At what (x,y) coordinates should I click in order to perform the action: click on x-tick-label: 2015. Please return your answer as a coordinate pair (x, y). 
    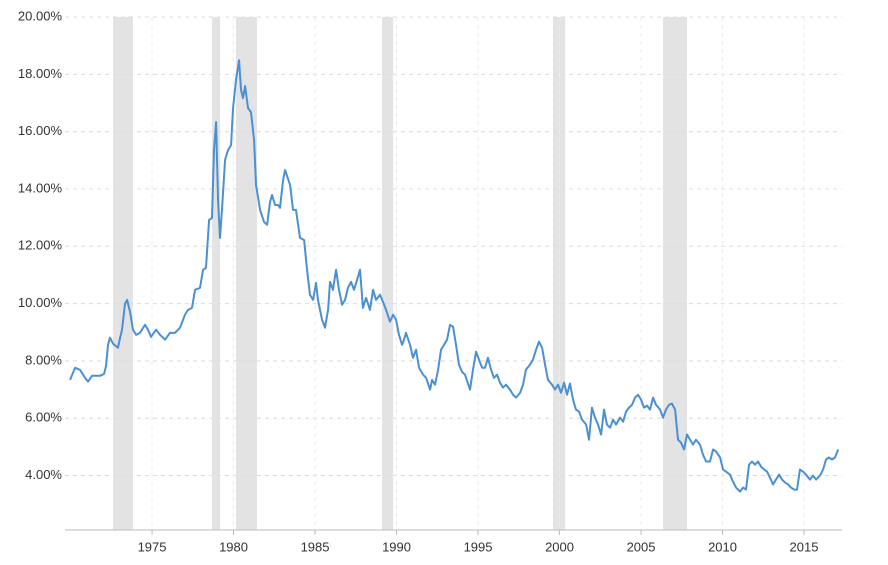
    Looking at the image, I should click on (804, 546).